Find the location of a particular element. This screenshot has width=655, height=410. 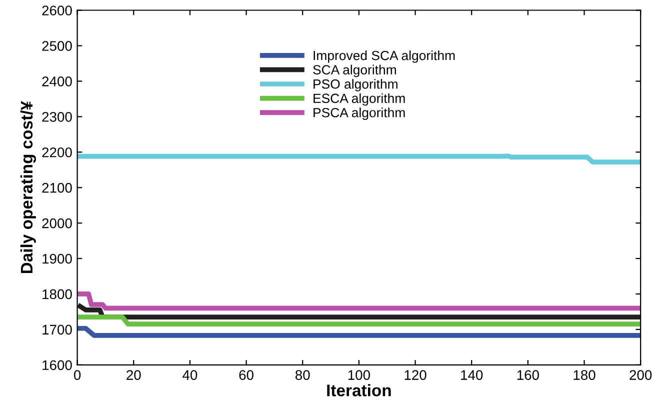

x-tick-label: 200 is located at coordinates (641, 375).